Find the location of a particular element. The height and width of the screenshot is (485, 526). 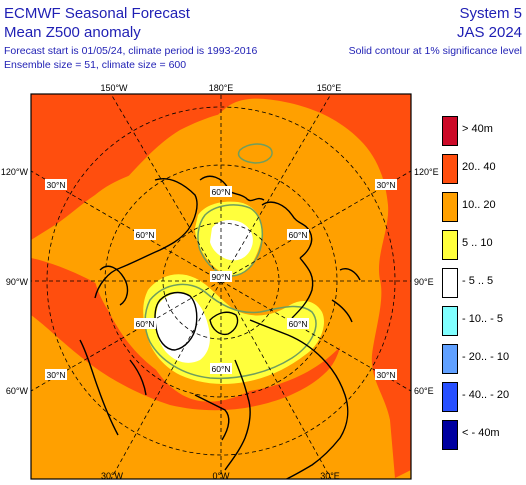

legend-label: - 10.. - 5 is located at coordinates (482, 319).